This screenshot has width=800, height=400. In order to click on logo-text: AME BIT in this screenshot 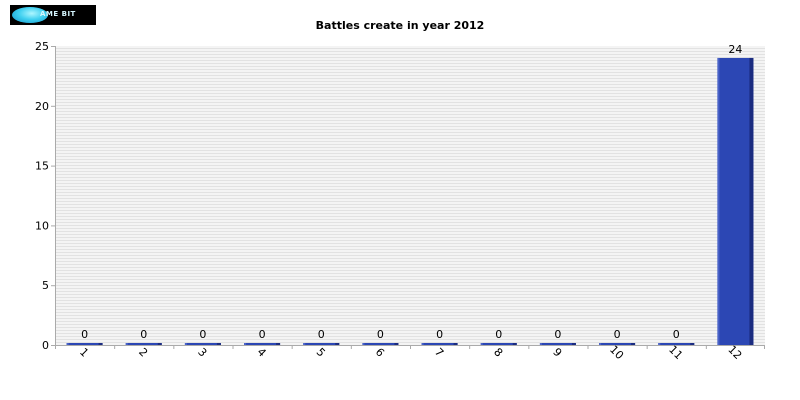, I will do `click(58, 14)`.